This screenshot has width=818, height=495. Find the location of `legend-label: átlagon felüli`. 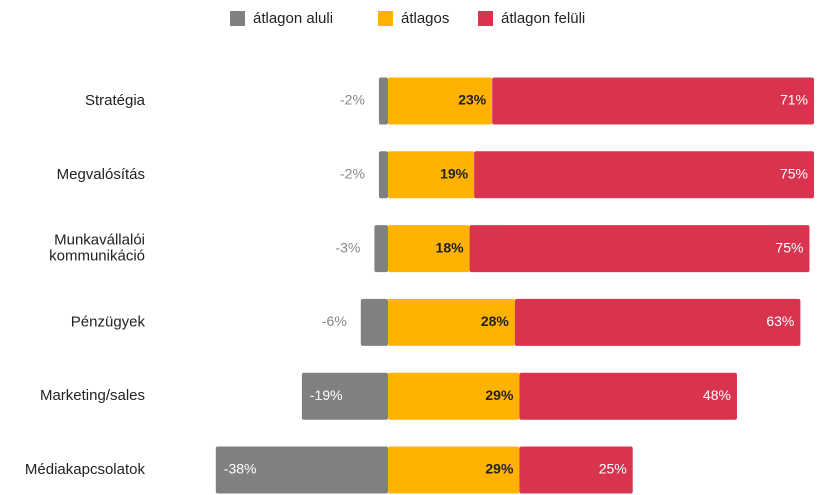

legend-label: átlagon felüli is located at coordinates (543, 18).